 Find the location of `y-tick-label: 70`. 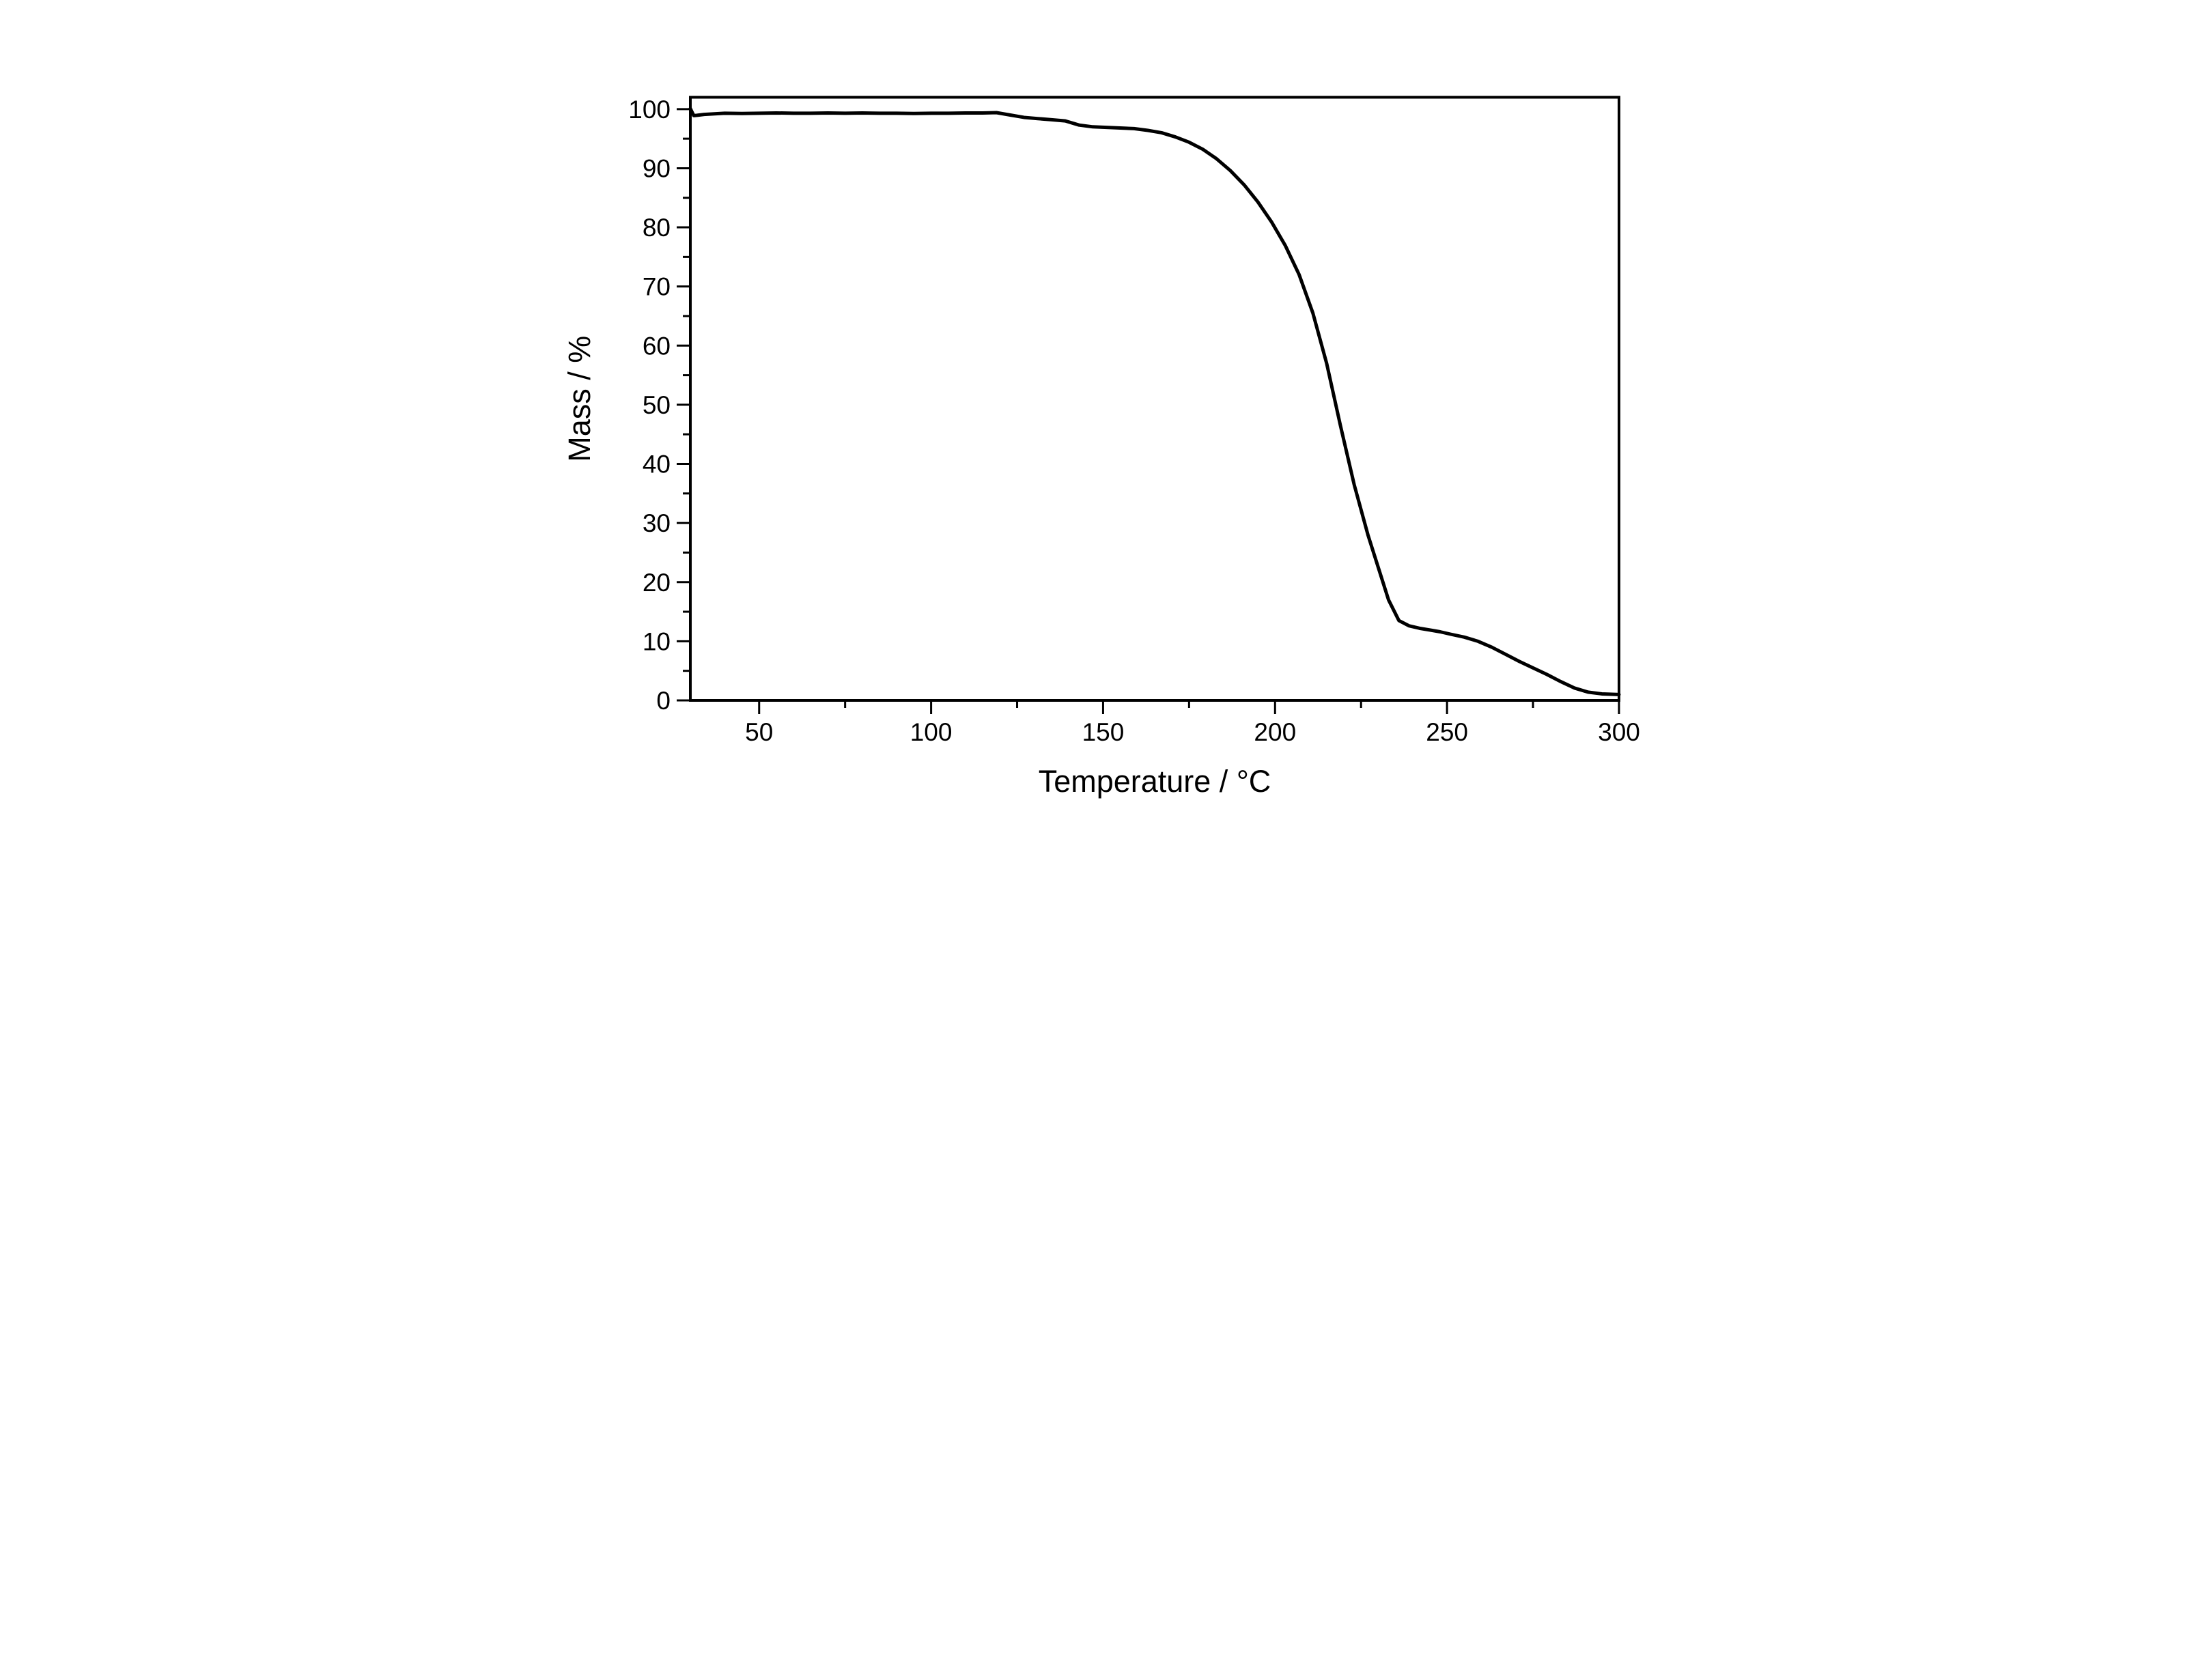

y-tick-label: 70 is located at coordinates (657, 287).